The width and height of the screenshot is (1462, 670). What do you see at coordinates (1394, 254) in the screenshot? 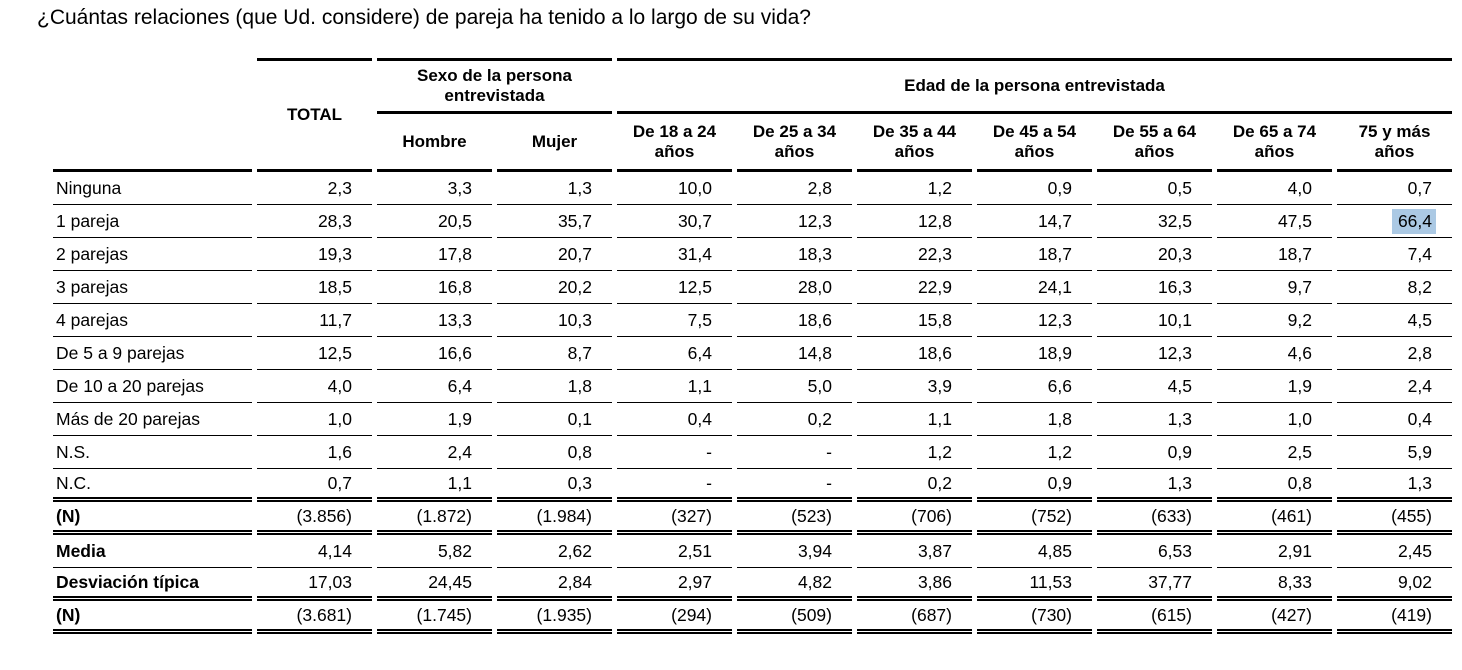
I see `cell: 7,4` at bounding box center [1394, 254].